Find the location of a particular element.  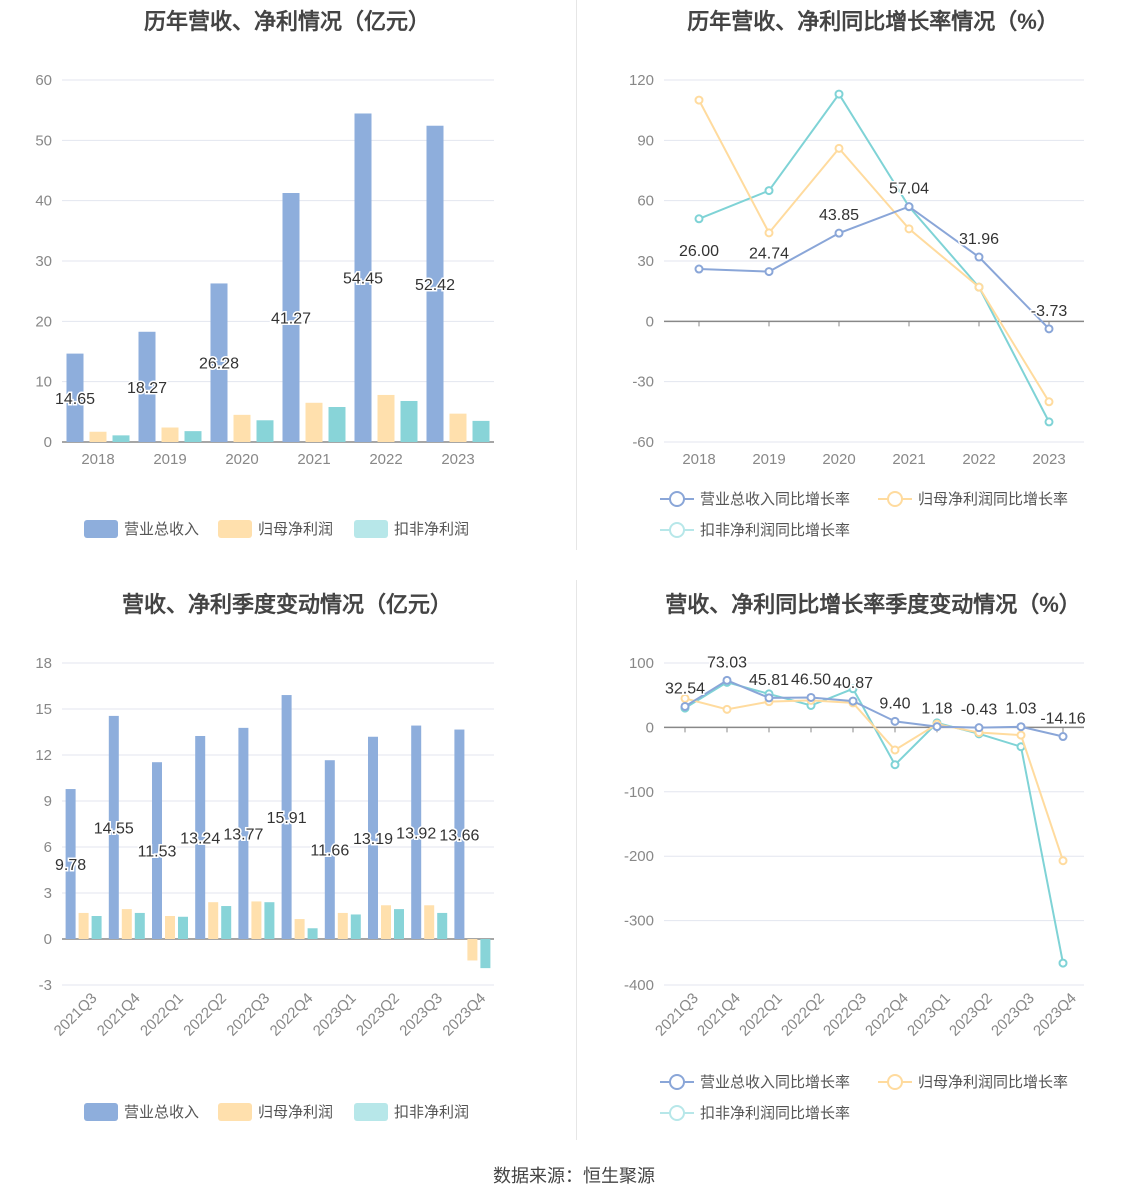

legend-label: 归母净利润同比增长率 is located at coordinates (993, 499).